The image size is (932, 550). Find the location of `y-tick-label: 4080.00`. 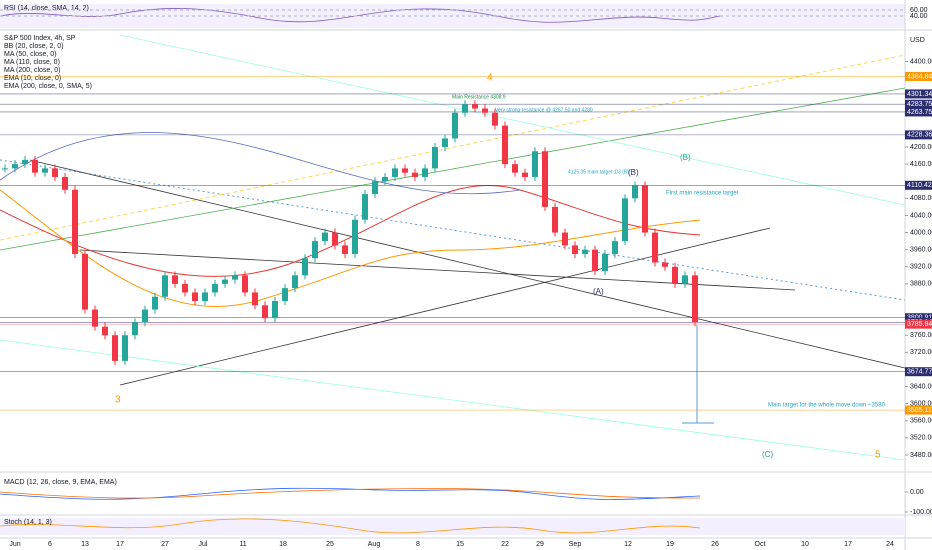

y-tick-label: 4080.00 is located at coordinates (921, 198).